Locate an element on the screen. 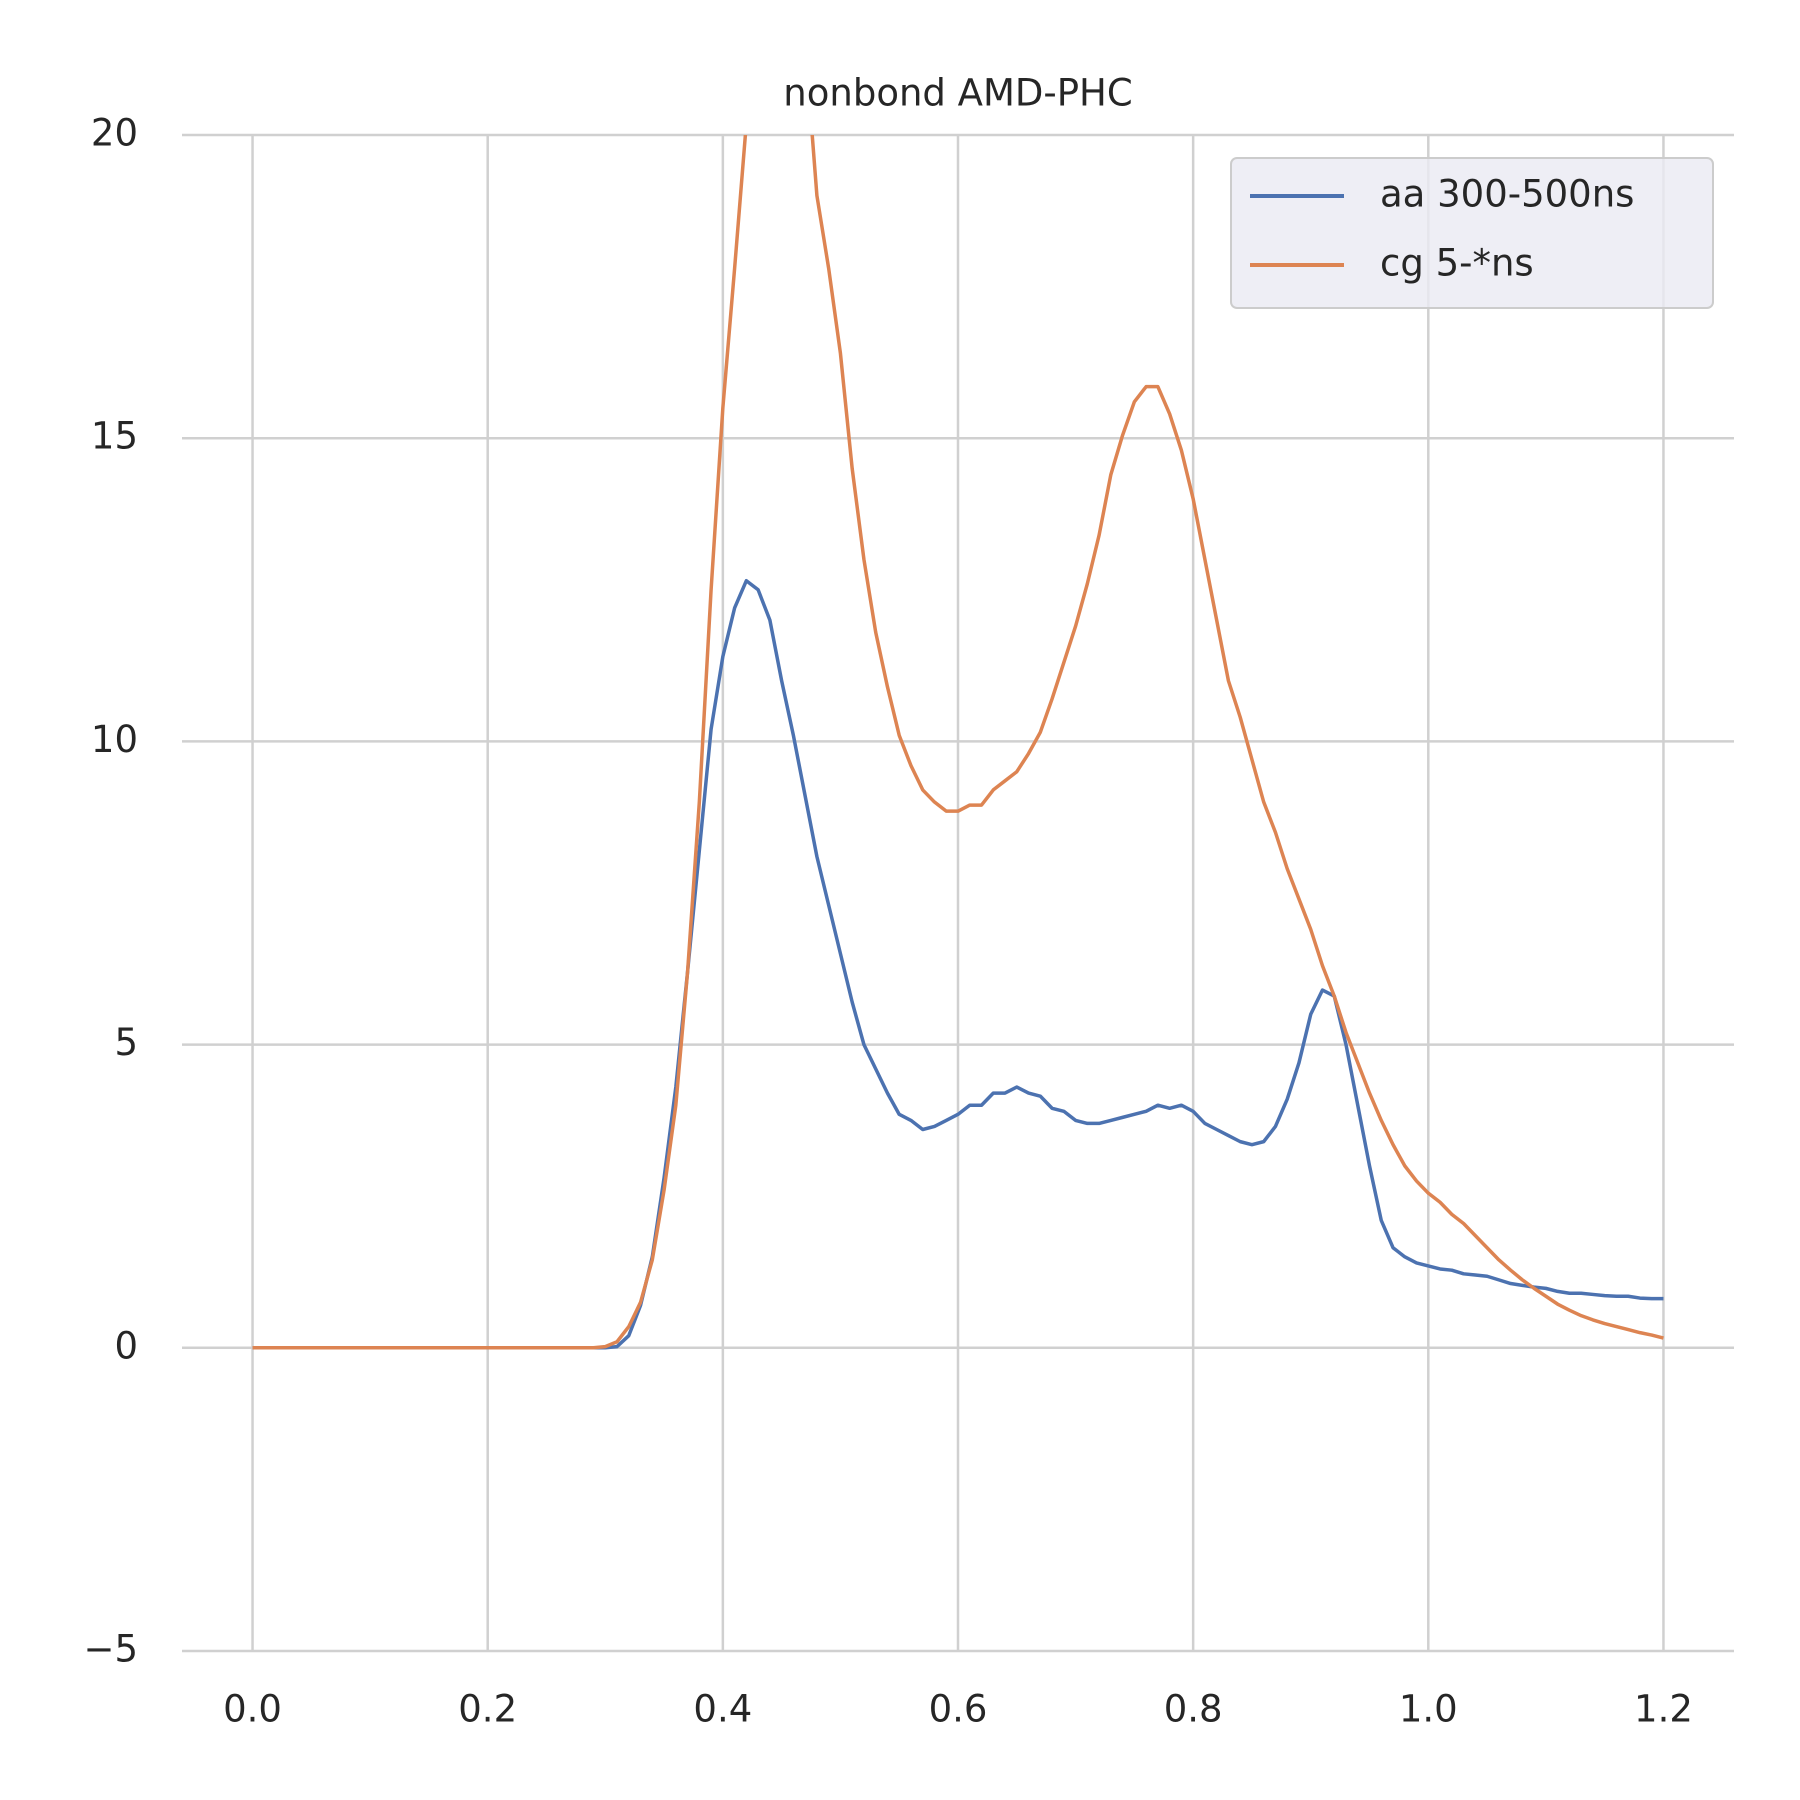 Image resolution: width=1800 pixels, height=1800 pixels. x-tick-label: 0.6 is located at coordinates (958, 1709).